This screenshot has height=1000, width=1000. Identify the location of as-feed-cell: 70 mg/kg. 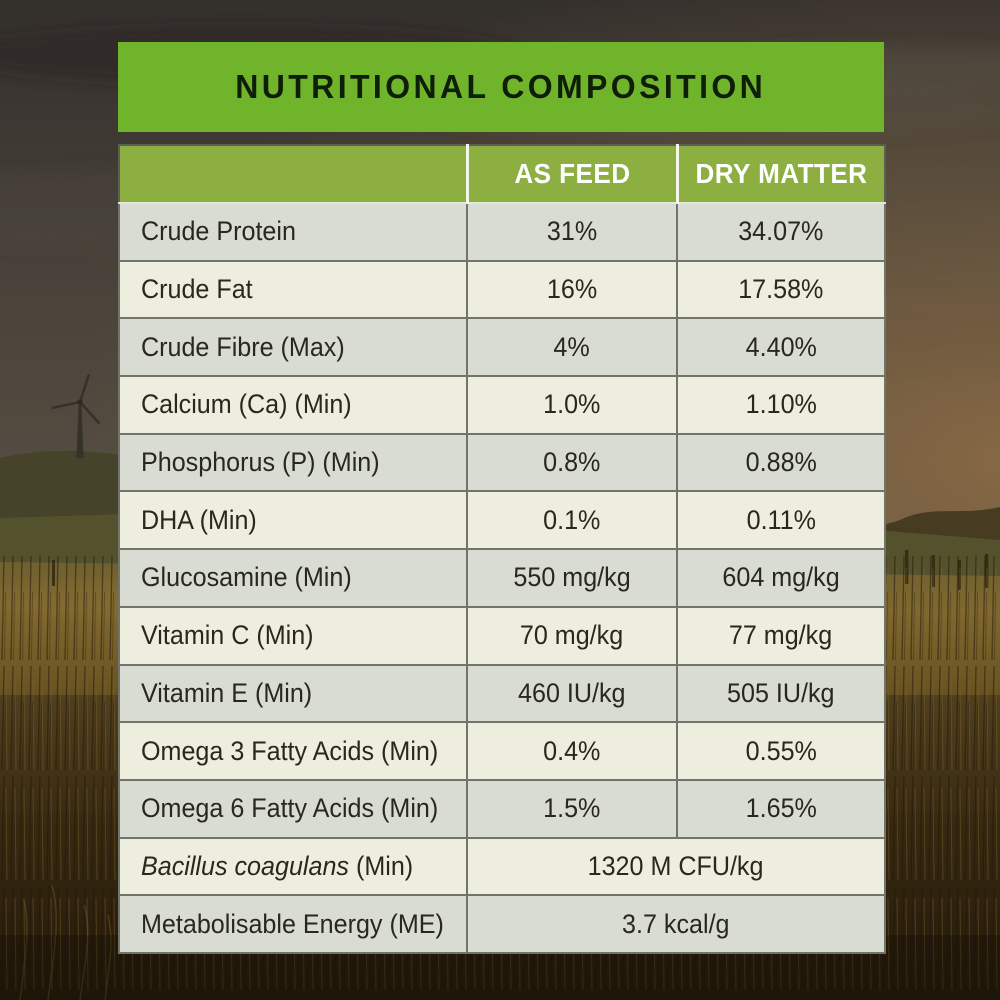
(572, 635).